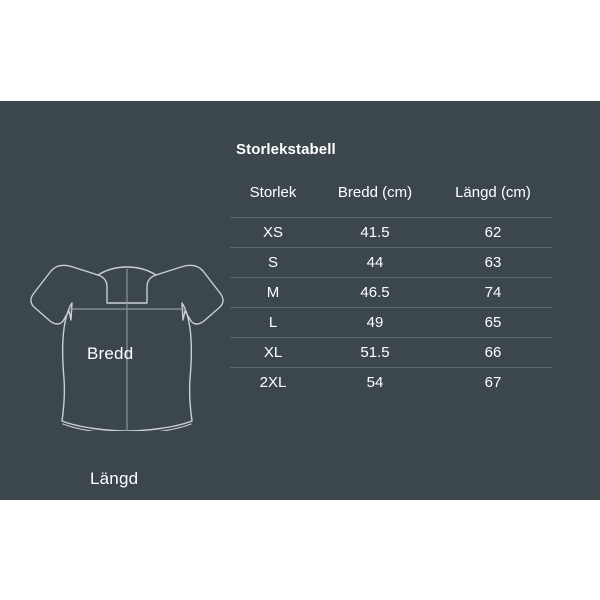  Describe the element at coordinates (273, 292) in the screenshot. I see `cell-size: M` at that location.